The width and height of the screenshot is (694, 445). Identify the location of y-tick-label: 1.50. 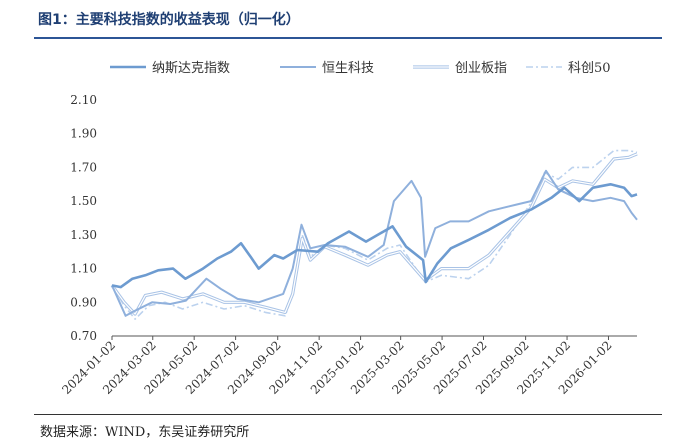
(83, 201).